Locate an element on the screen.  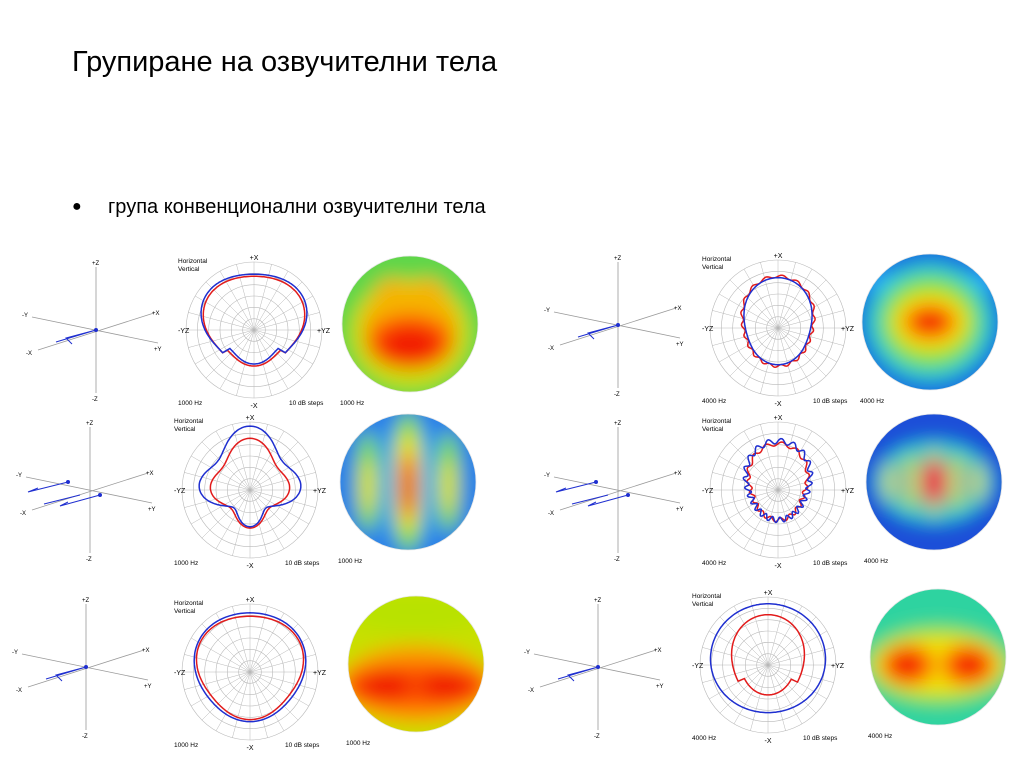
bullet-item: ● група конвенционални озвучителни тела is located at coordinates (279, 207).